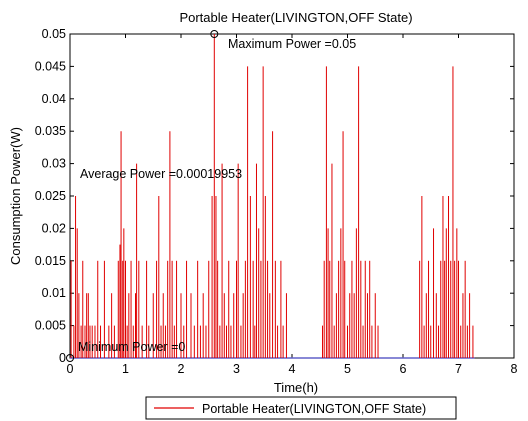  Describe the element at coordinates (15, 196) in the screenshot. I see `y-axis-label: Consumption Power(W)` at that location.